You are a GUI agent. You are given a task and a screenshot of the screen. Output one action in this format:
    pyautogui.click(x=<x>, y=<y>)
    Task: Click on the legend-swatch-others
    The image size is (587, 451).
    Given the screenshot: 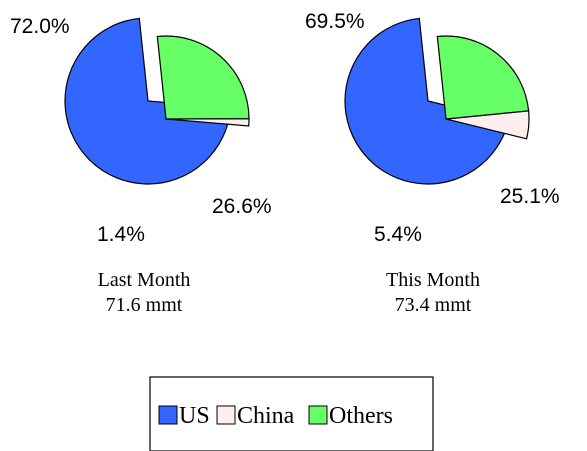 What is the action you would take?
    pyautogui.click(x=318, y=415)
    